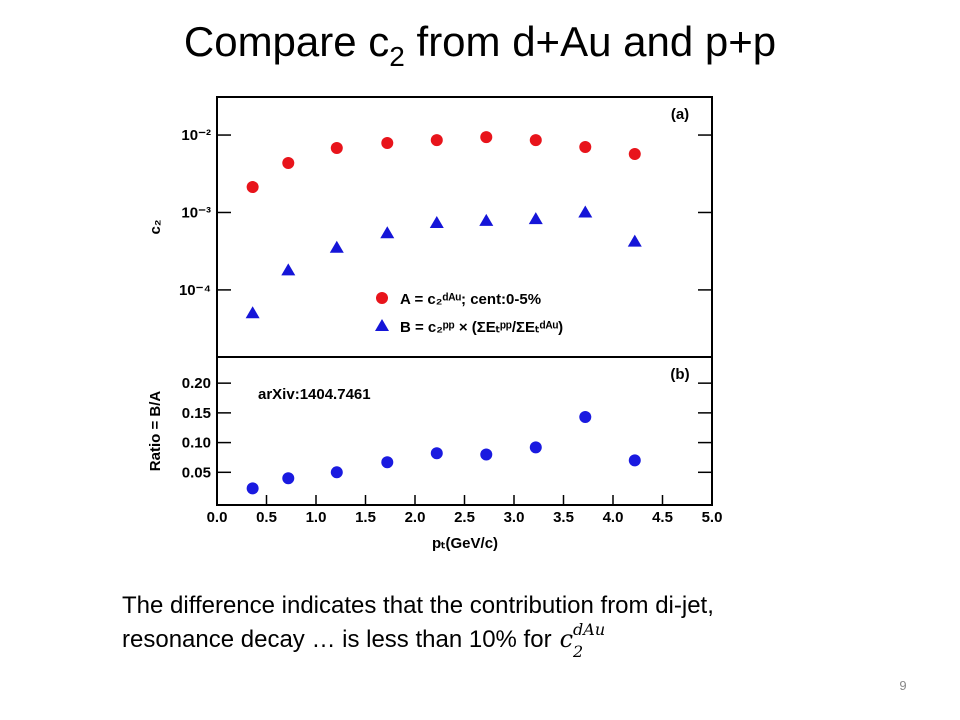 Image resolution: width=960 pixels, height=720 pixels. What do you see at coordinates (590, 41) in the screenshot?
I see `title-text: from d+Au and p+p` at bounding box center [590, 41].